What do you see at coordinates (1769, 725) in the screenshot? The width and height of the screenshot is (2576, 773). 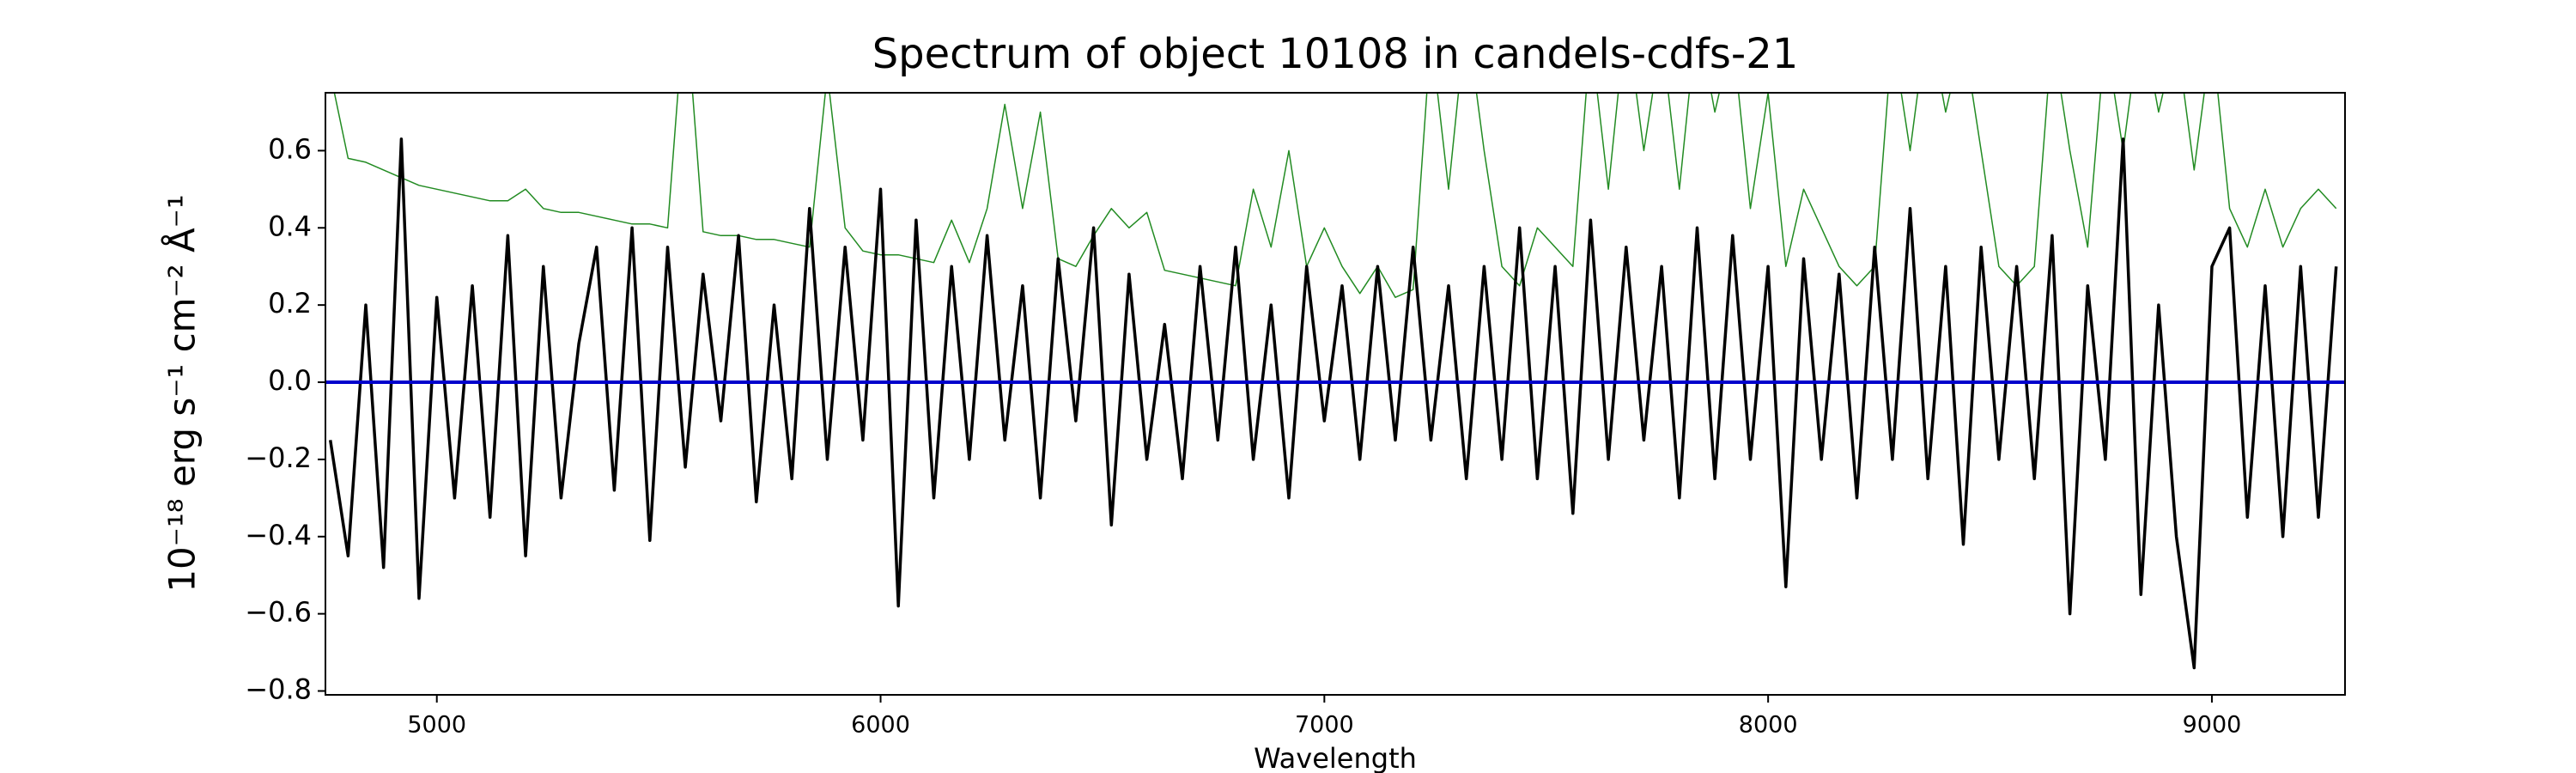 I see `x-tick-label: 8000` at bounding box center [1769, 725].